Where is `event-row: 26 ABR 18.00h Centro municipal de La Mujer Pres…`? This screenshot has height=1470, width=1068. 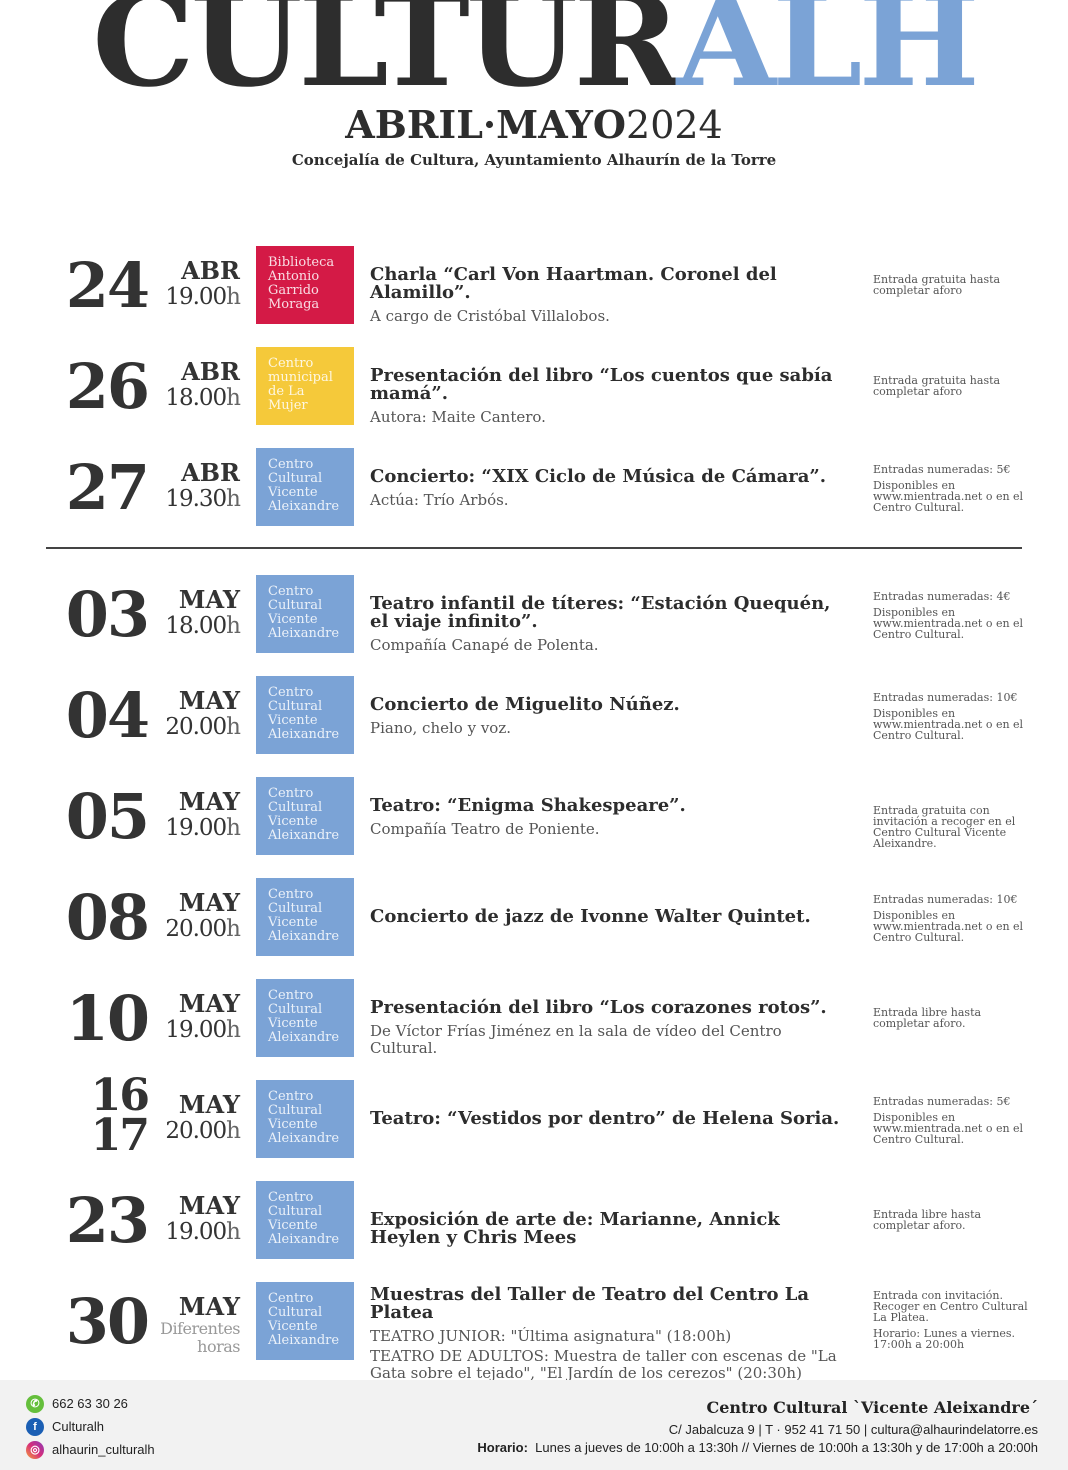 event-row: 26 ABR 18.00h Centro municipal de La Mujer Pres… is located at coordinates (534, 397).